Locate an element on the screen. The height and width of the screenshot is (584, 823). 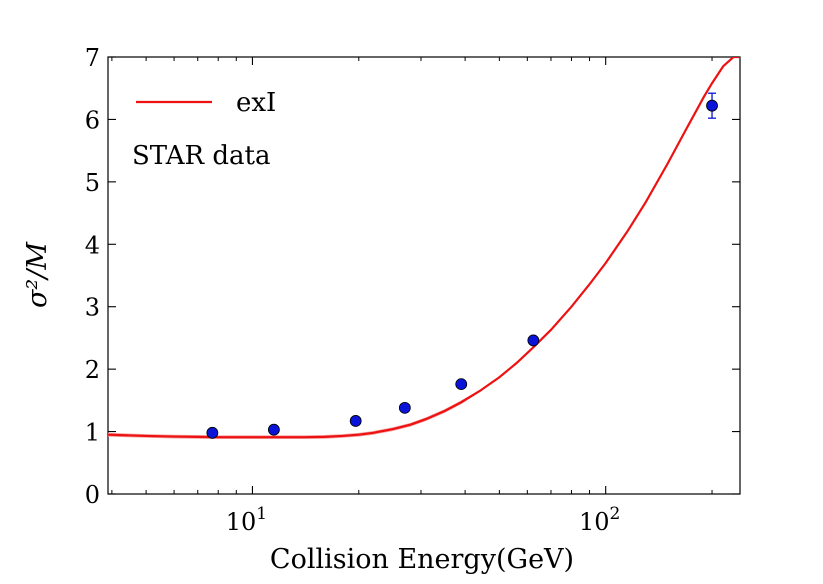
x-tick-label: 10¹ is located at coordinates (246, 520).